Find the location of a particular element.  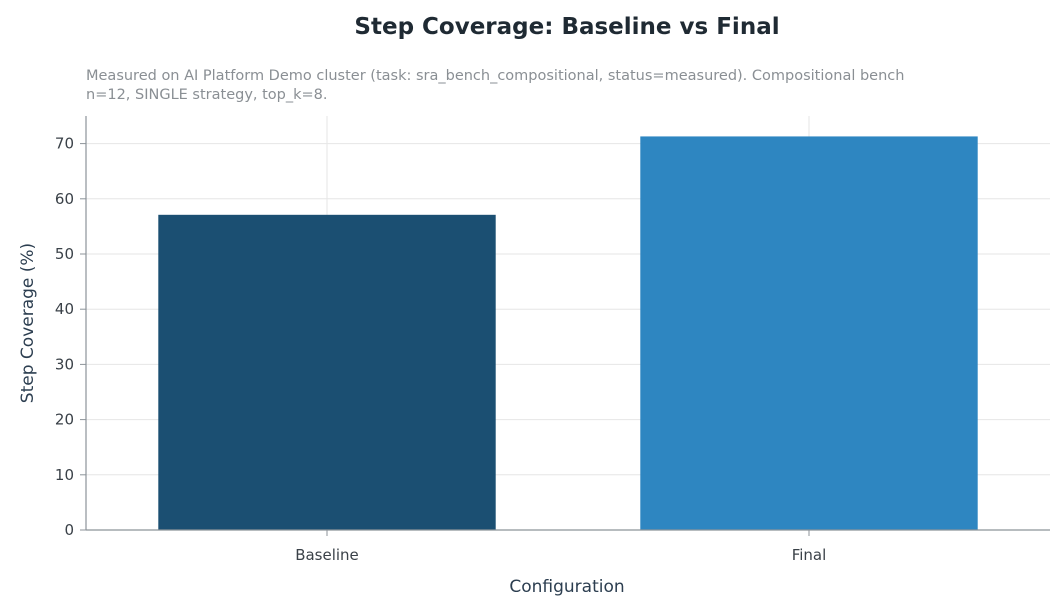

chart-title: Step Coverage: Baseline vs Final is located at coordinates (567, 27).